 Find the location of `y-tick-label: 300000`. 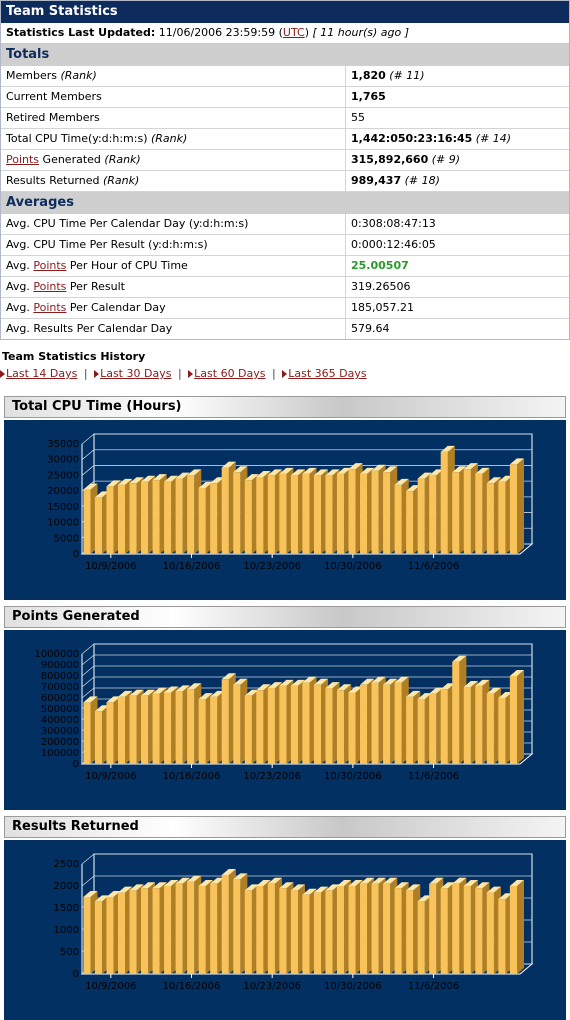

y-tick-label: 300000 is located at coordinates (60, 731).